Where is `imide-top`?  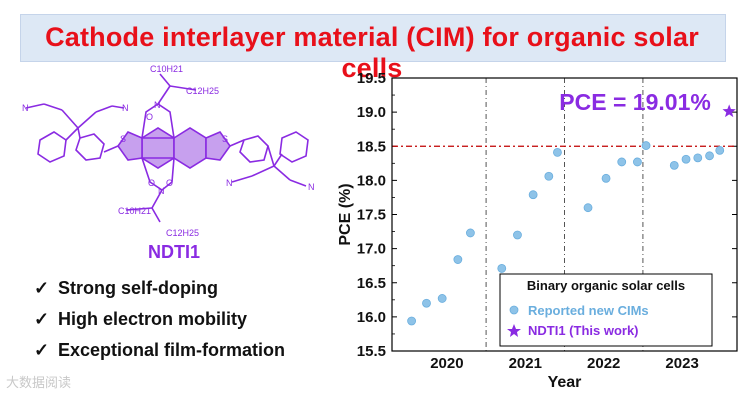
imide-top is located at coordinates (158, 121).